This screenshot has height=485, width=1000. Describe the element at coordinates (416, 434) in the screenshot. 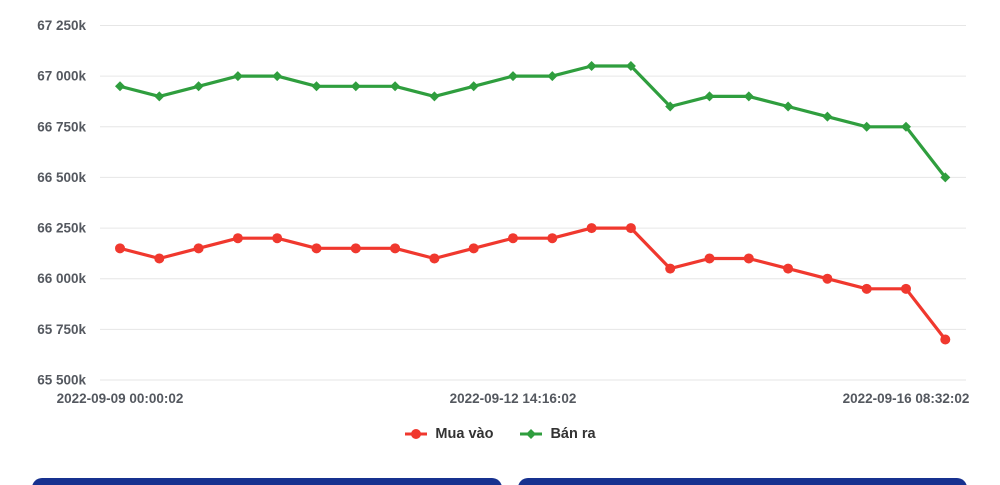

I see `buy-series-marker-icon` at that location.